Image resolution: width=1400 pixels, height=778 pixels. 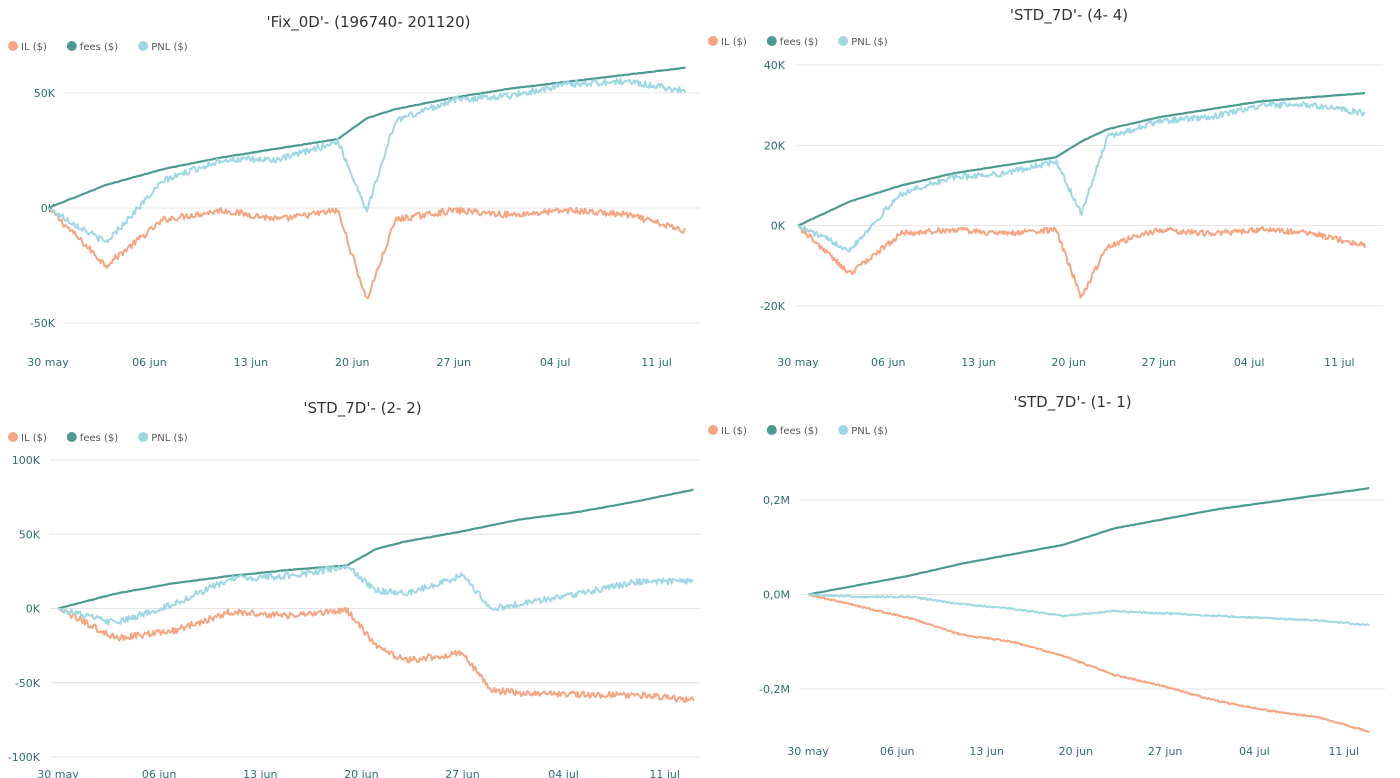 I want to click on y-tick-label: 100K, so click(x=26, y=460).